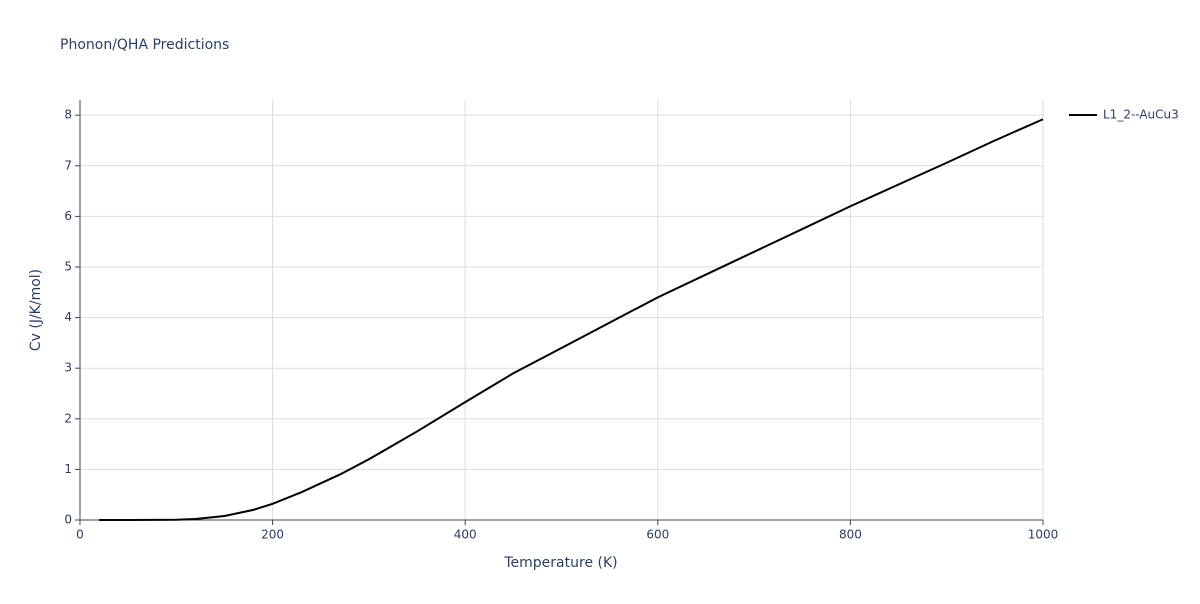 This screenshot has height=604, width=1200. Describe the element at coordinates (68, 216) in the screenshot. I see `y-tick-label: 6` at that location.